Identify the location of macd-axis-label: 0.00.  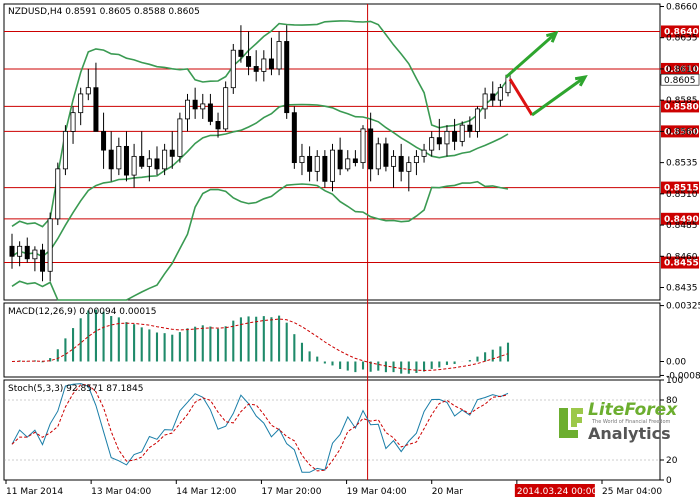
(676, 363).